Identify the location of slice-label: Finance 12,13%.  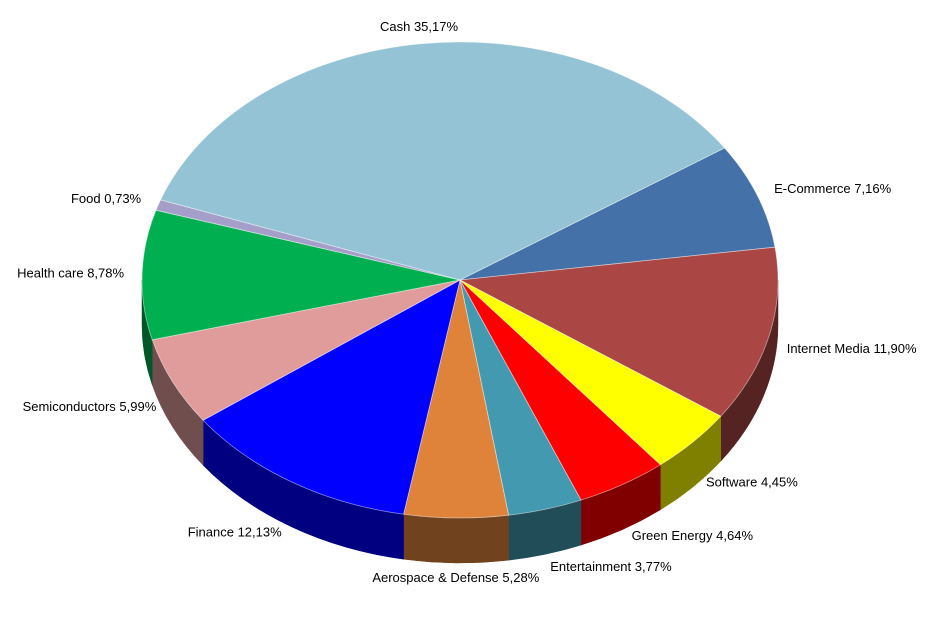
(235, 532).